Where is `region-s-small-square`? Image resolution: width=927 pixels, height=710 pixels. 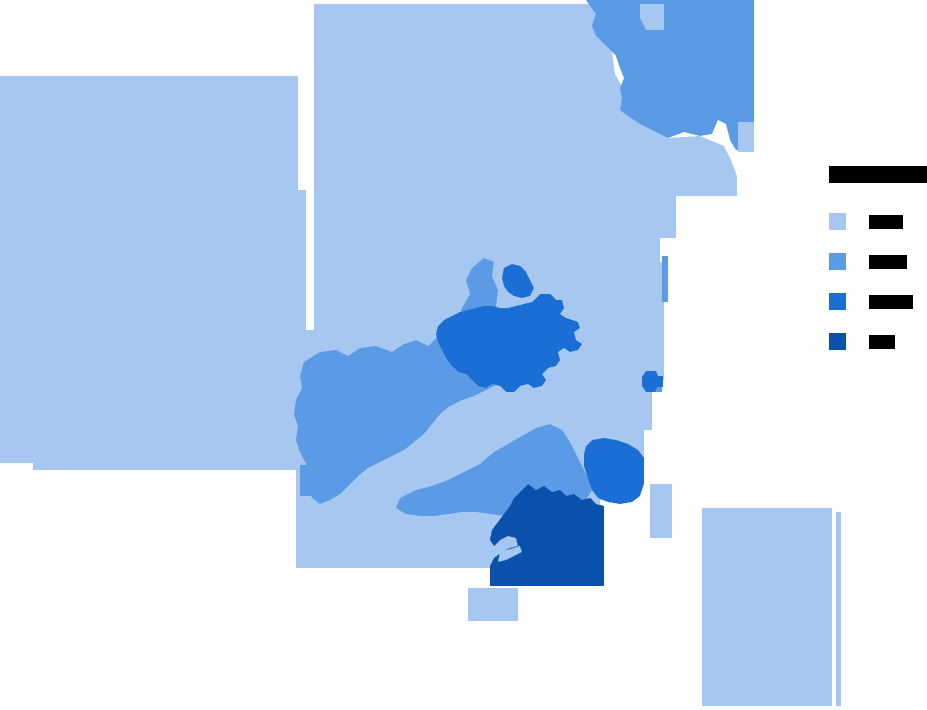
region-s-small-square is located at coordinates (493, 604).